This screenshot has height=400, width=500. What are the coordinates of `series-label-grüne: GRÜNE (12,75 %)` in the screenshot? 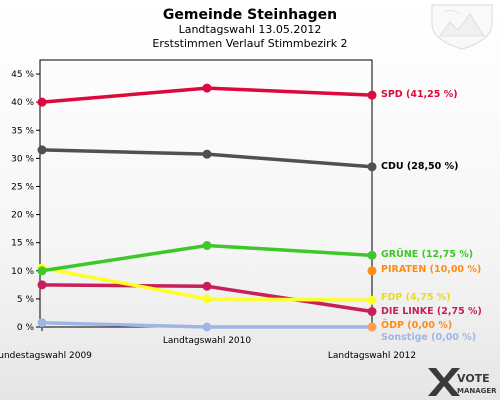 It's located at (427, 254).